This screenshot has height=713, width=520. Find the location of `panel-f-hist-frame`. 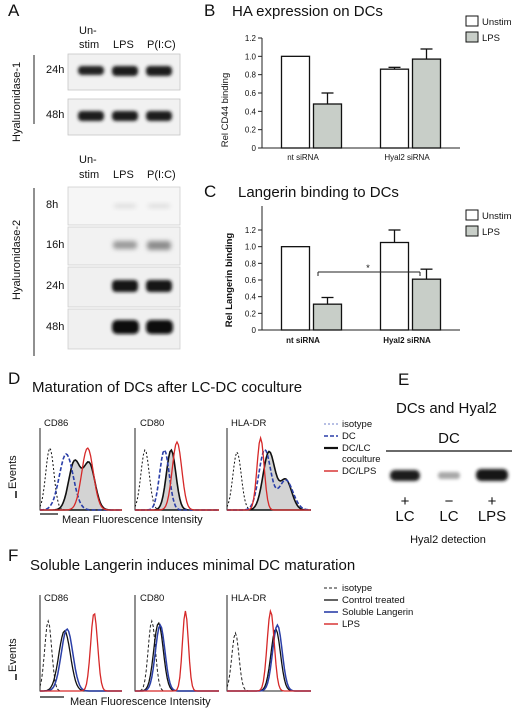

panel-f-hist-frame is located at coordinates (80, 643).